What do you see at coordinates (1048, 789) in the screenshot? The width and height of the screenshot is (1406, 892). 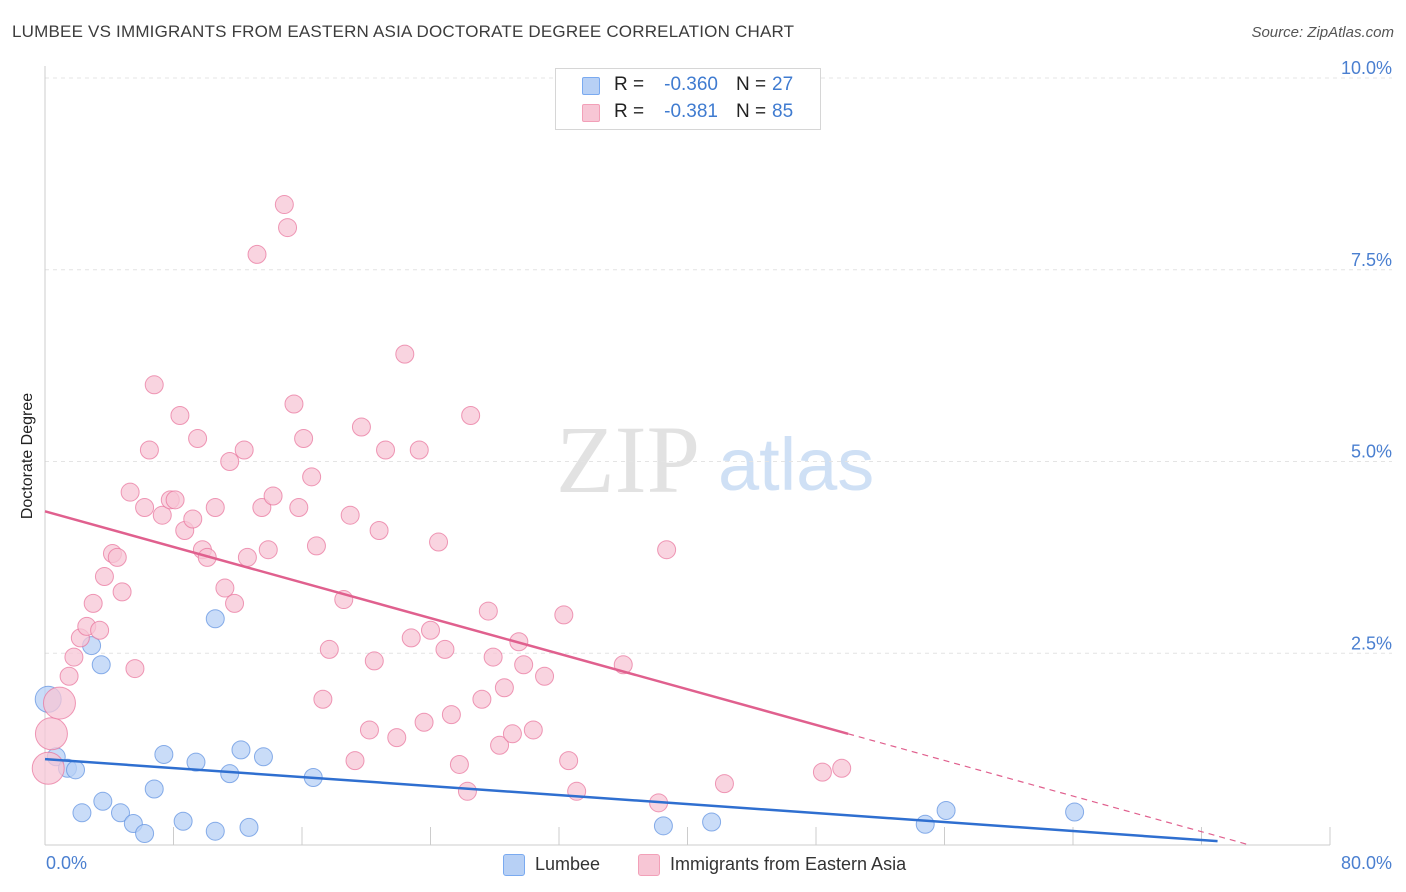 I see `eastern-asia-trend-extension` at bounding box center [1048, 789].